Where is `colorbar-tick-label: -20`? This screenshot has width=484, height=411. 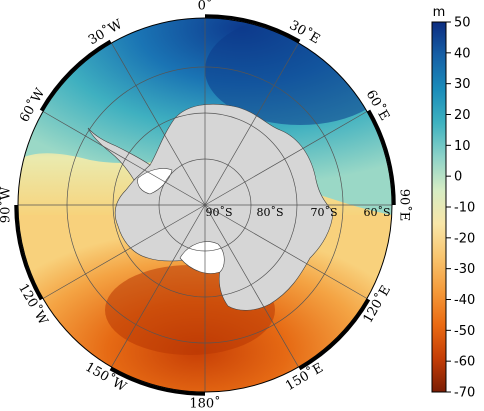
colorbar-tick-label: -20 is located at coordinates (464, 238).